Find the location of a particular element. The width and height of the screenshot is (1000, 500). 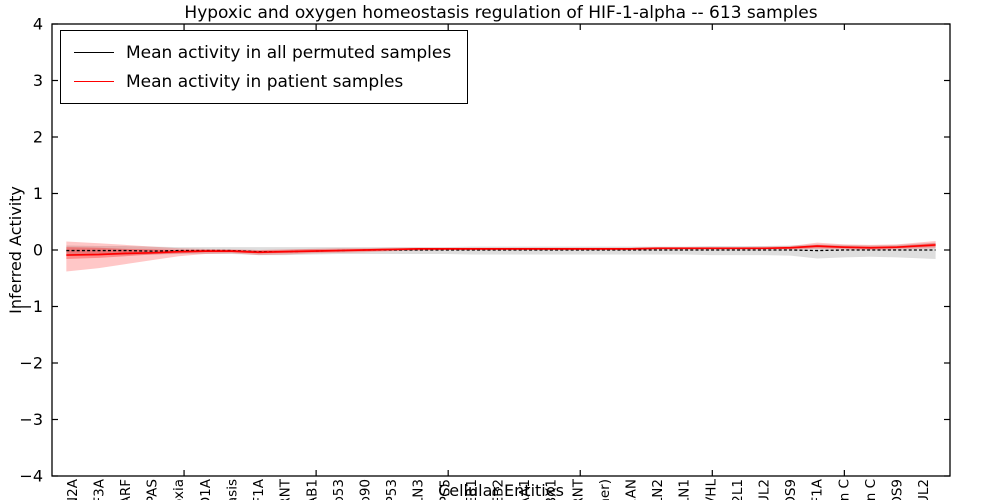

y-tick-label: −1 is located at coordinates (31, 306).